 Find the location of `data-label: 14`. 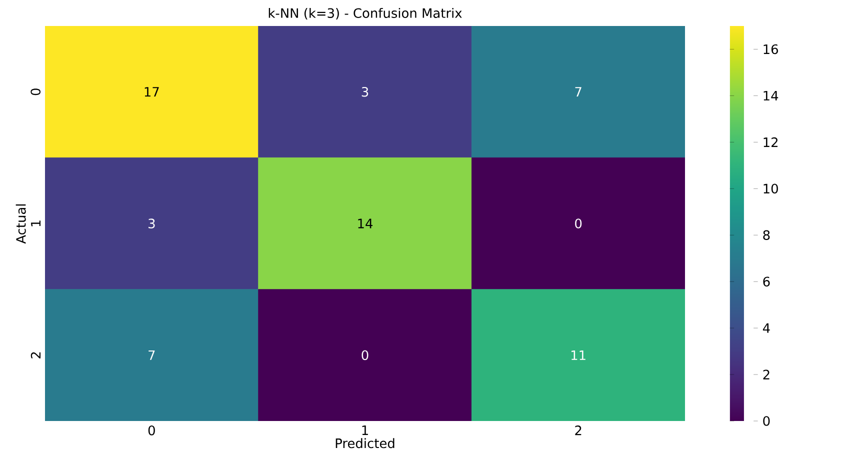

data-label: 14 is located at coordinates (365, 223).